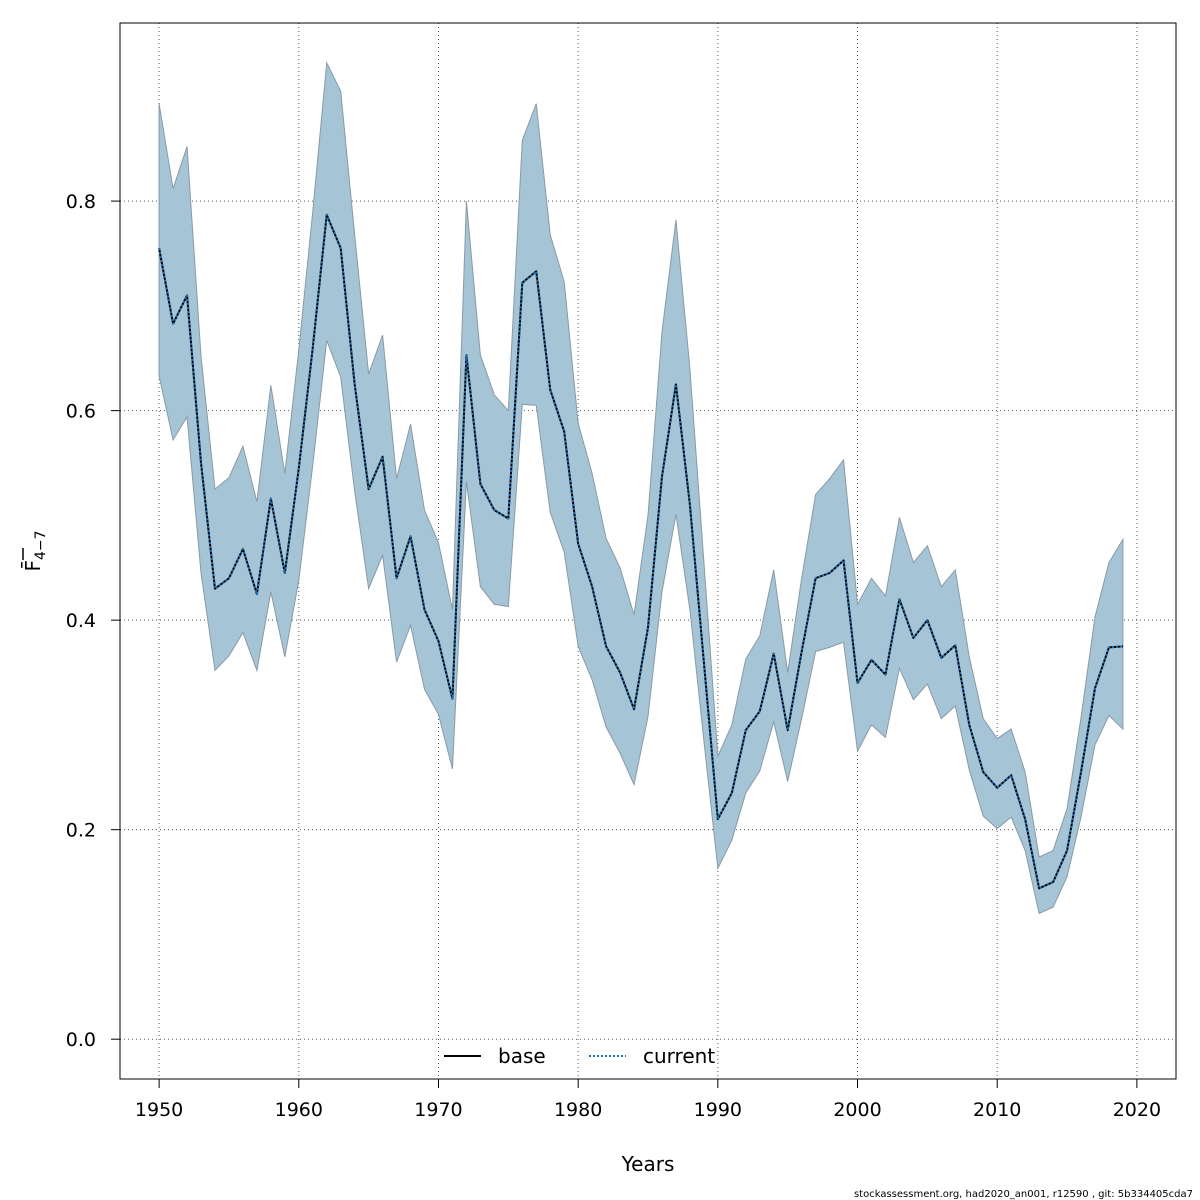 This screenshot has width=1200, height=1200. Describe the element at coordinates (81, 1040) in the screenshot. I see `y-tick-label: 0.0` at that location.